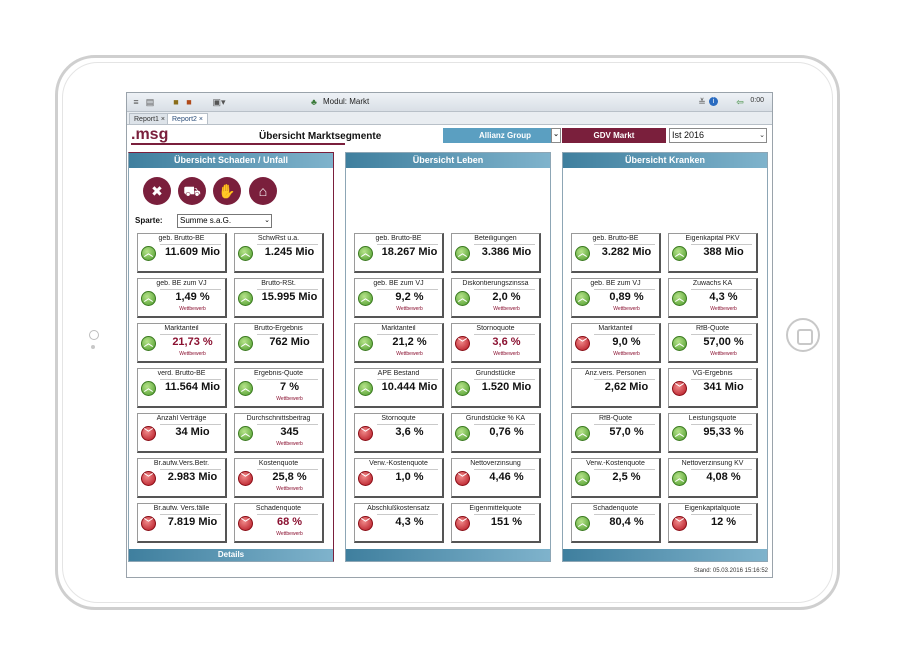 The height and width of the screenshot is (670, 900). Describe the element at coordinates (279, 298) in the screenshot. I see `kpi-card: Brutto-RSt. ︿ 15.995 Mio` at that location.